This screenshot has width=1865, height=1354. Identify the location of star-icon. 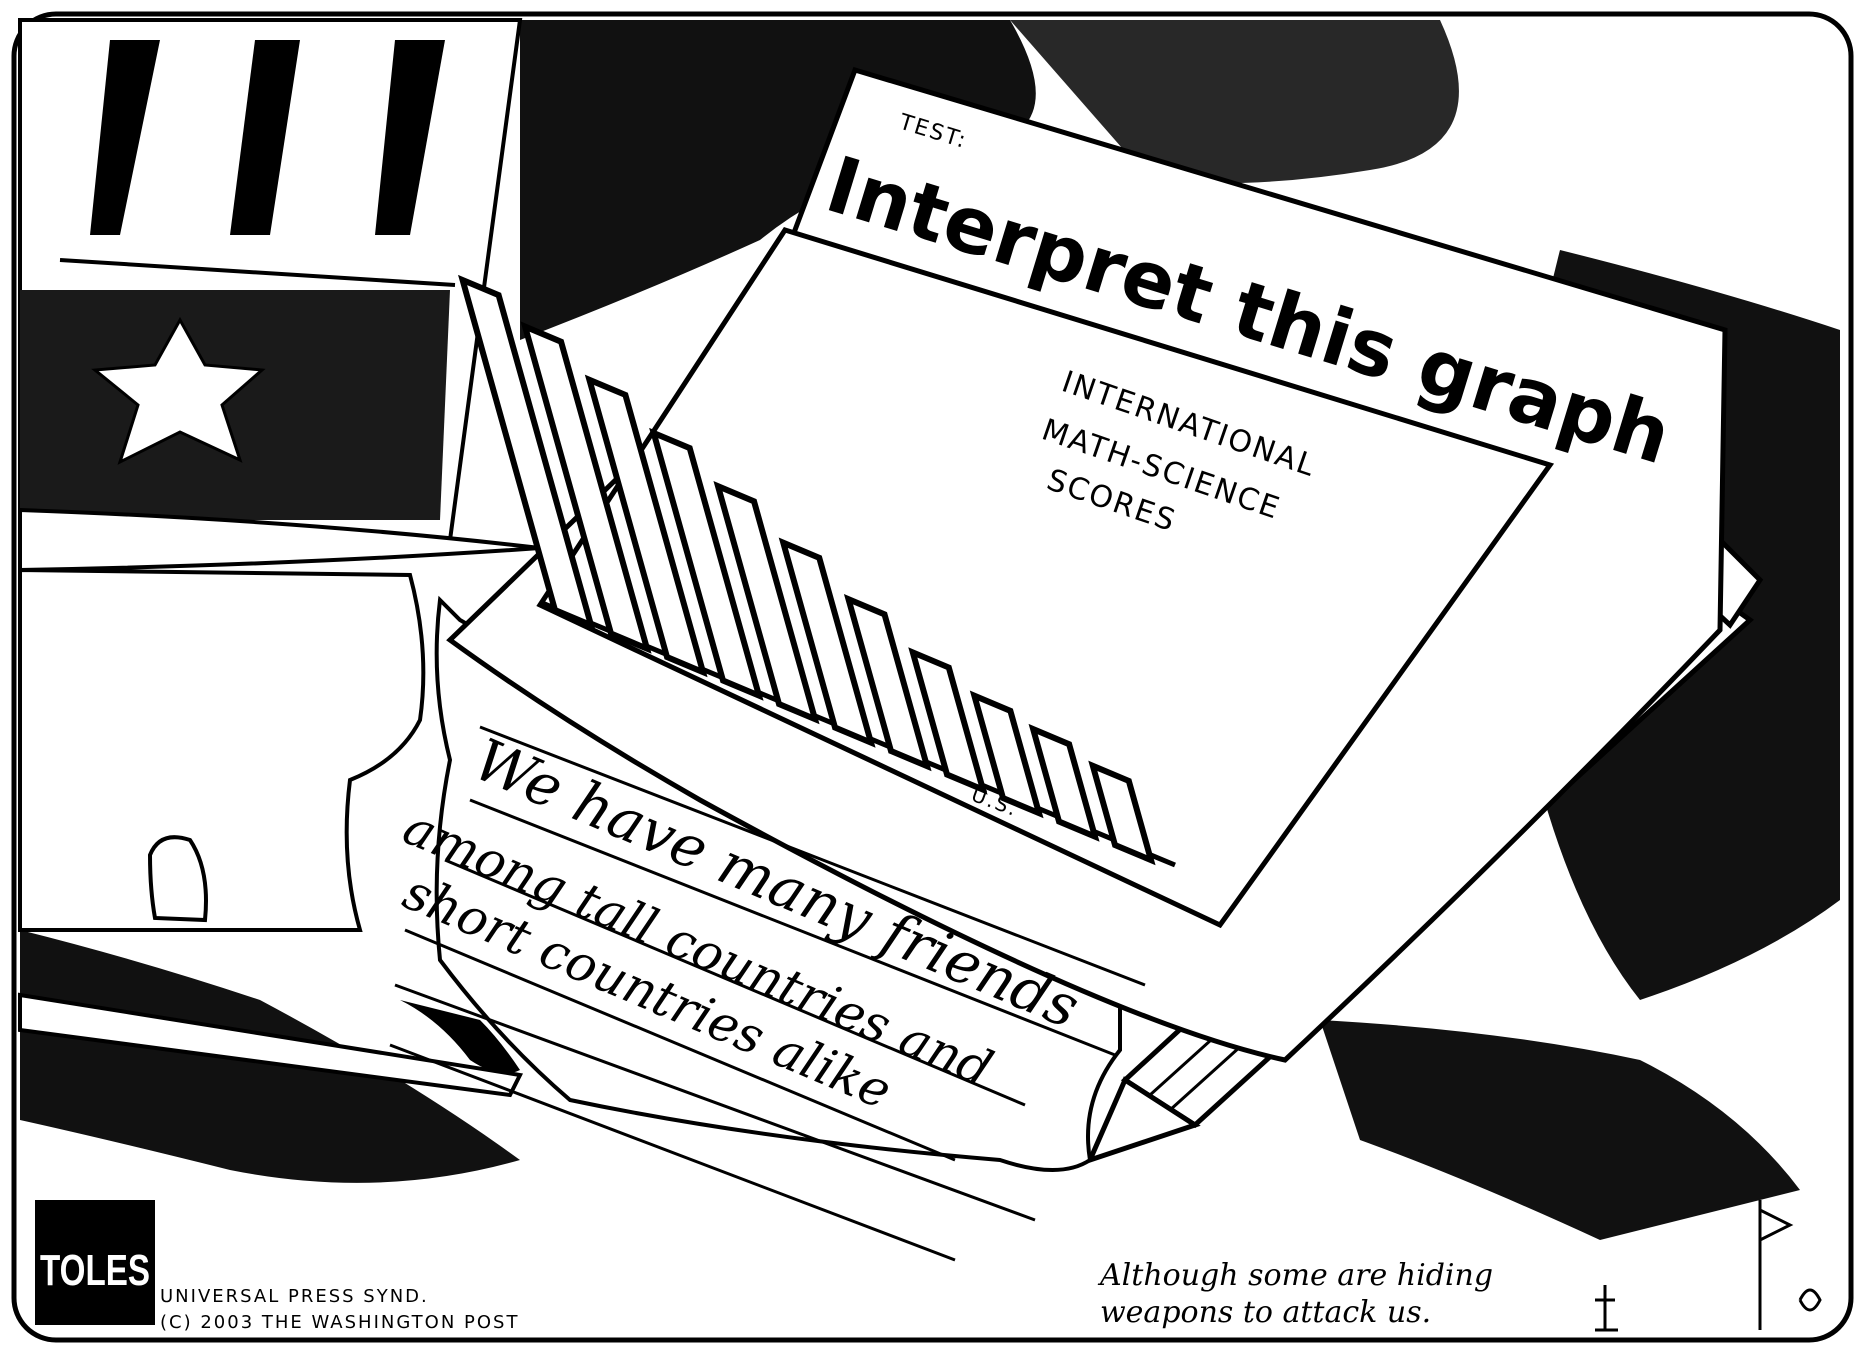
(178, 390).